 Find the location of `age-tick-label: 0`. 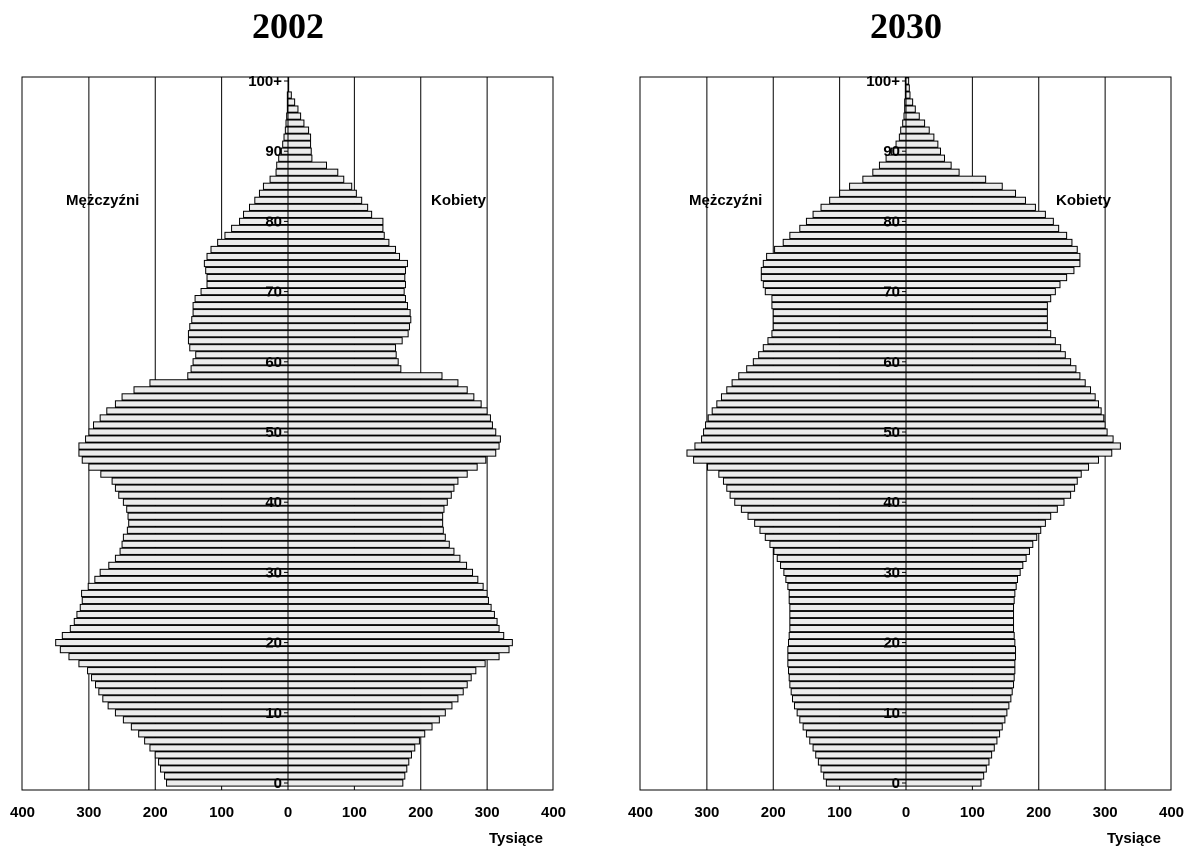

age-tick-label: 0 is located at coordinates (896, 783).